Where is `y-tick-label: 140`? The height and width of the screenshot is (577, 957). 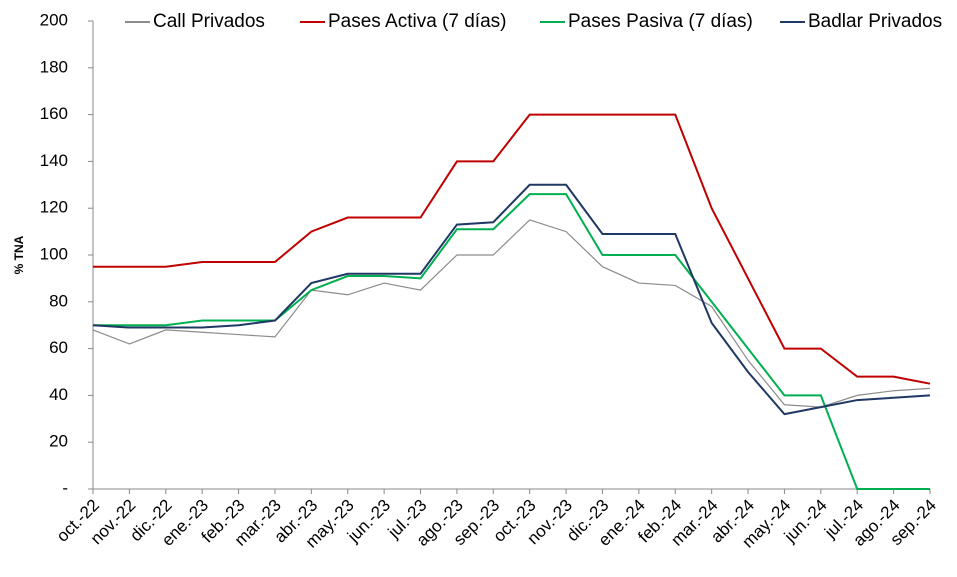 y-tick-label: 140 is located at coordinates (54, 160).